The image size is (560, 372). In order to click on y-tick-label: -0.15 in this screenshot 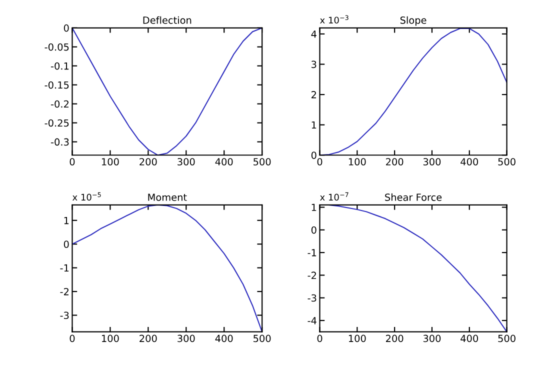, I will do `click(56, 85)`.